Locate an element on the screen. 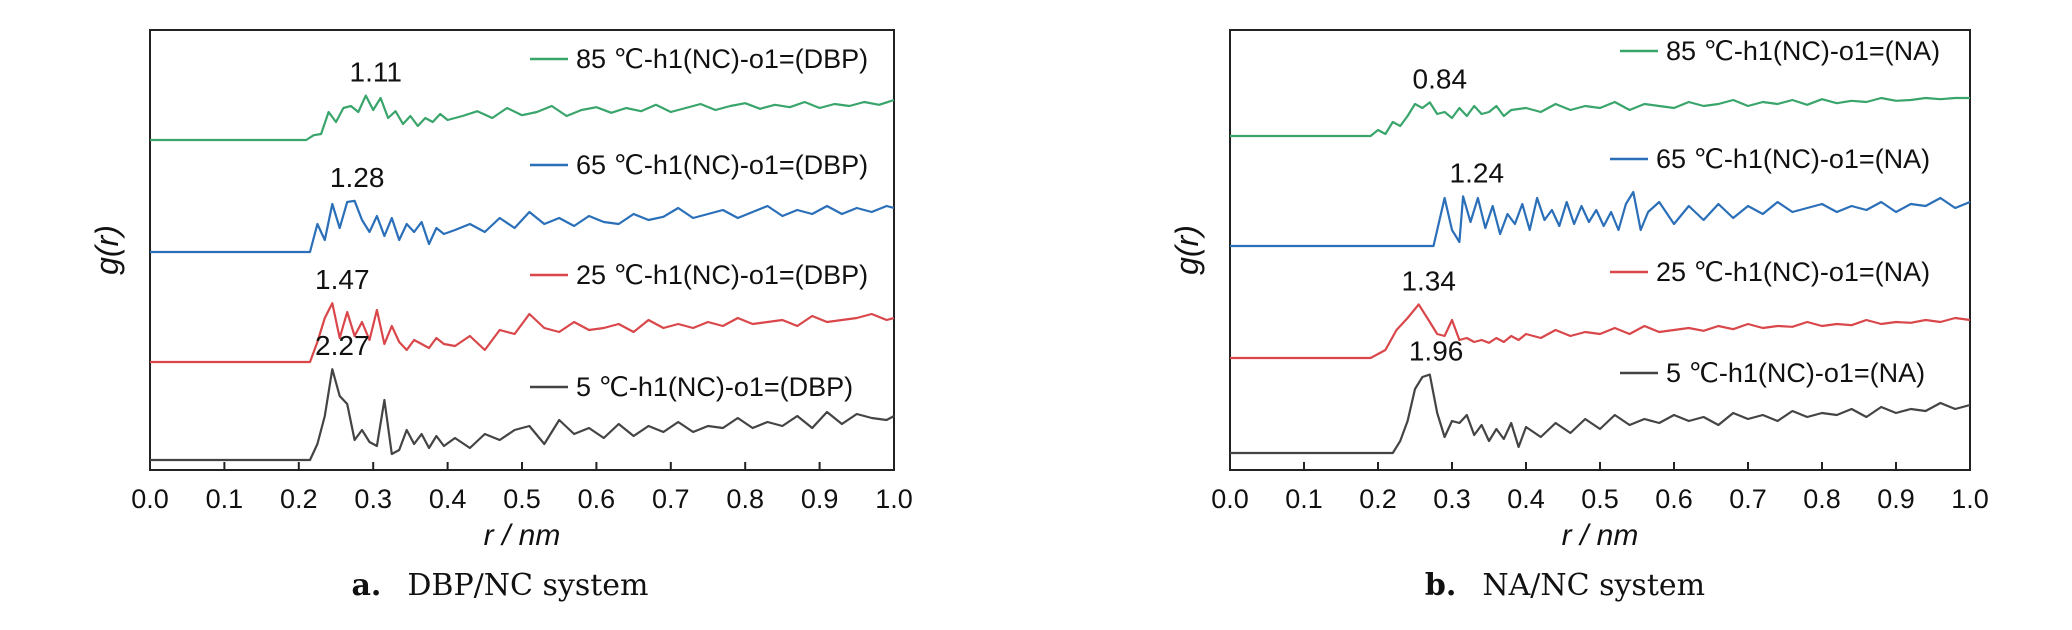 The width and height of the screenshot is (2072, 630). legend-label: 5 ℃-h1(NC)-o1=(DBP) is located at coordinates (714, 387).